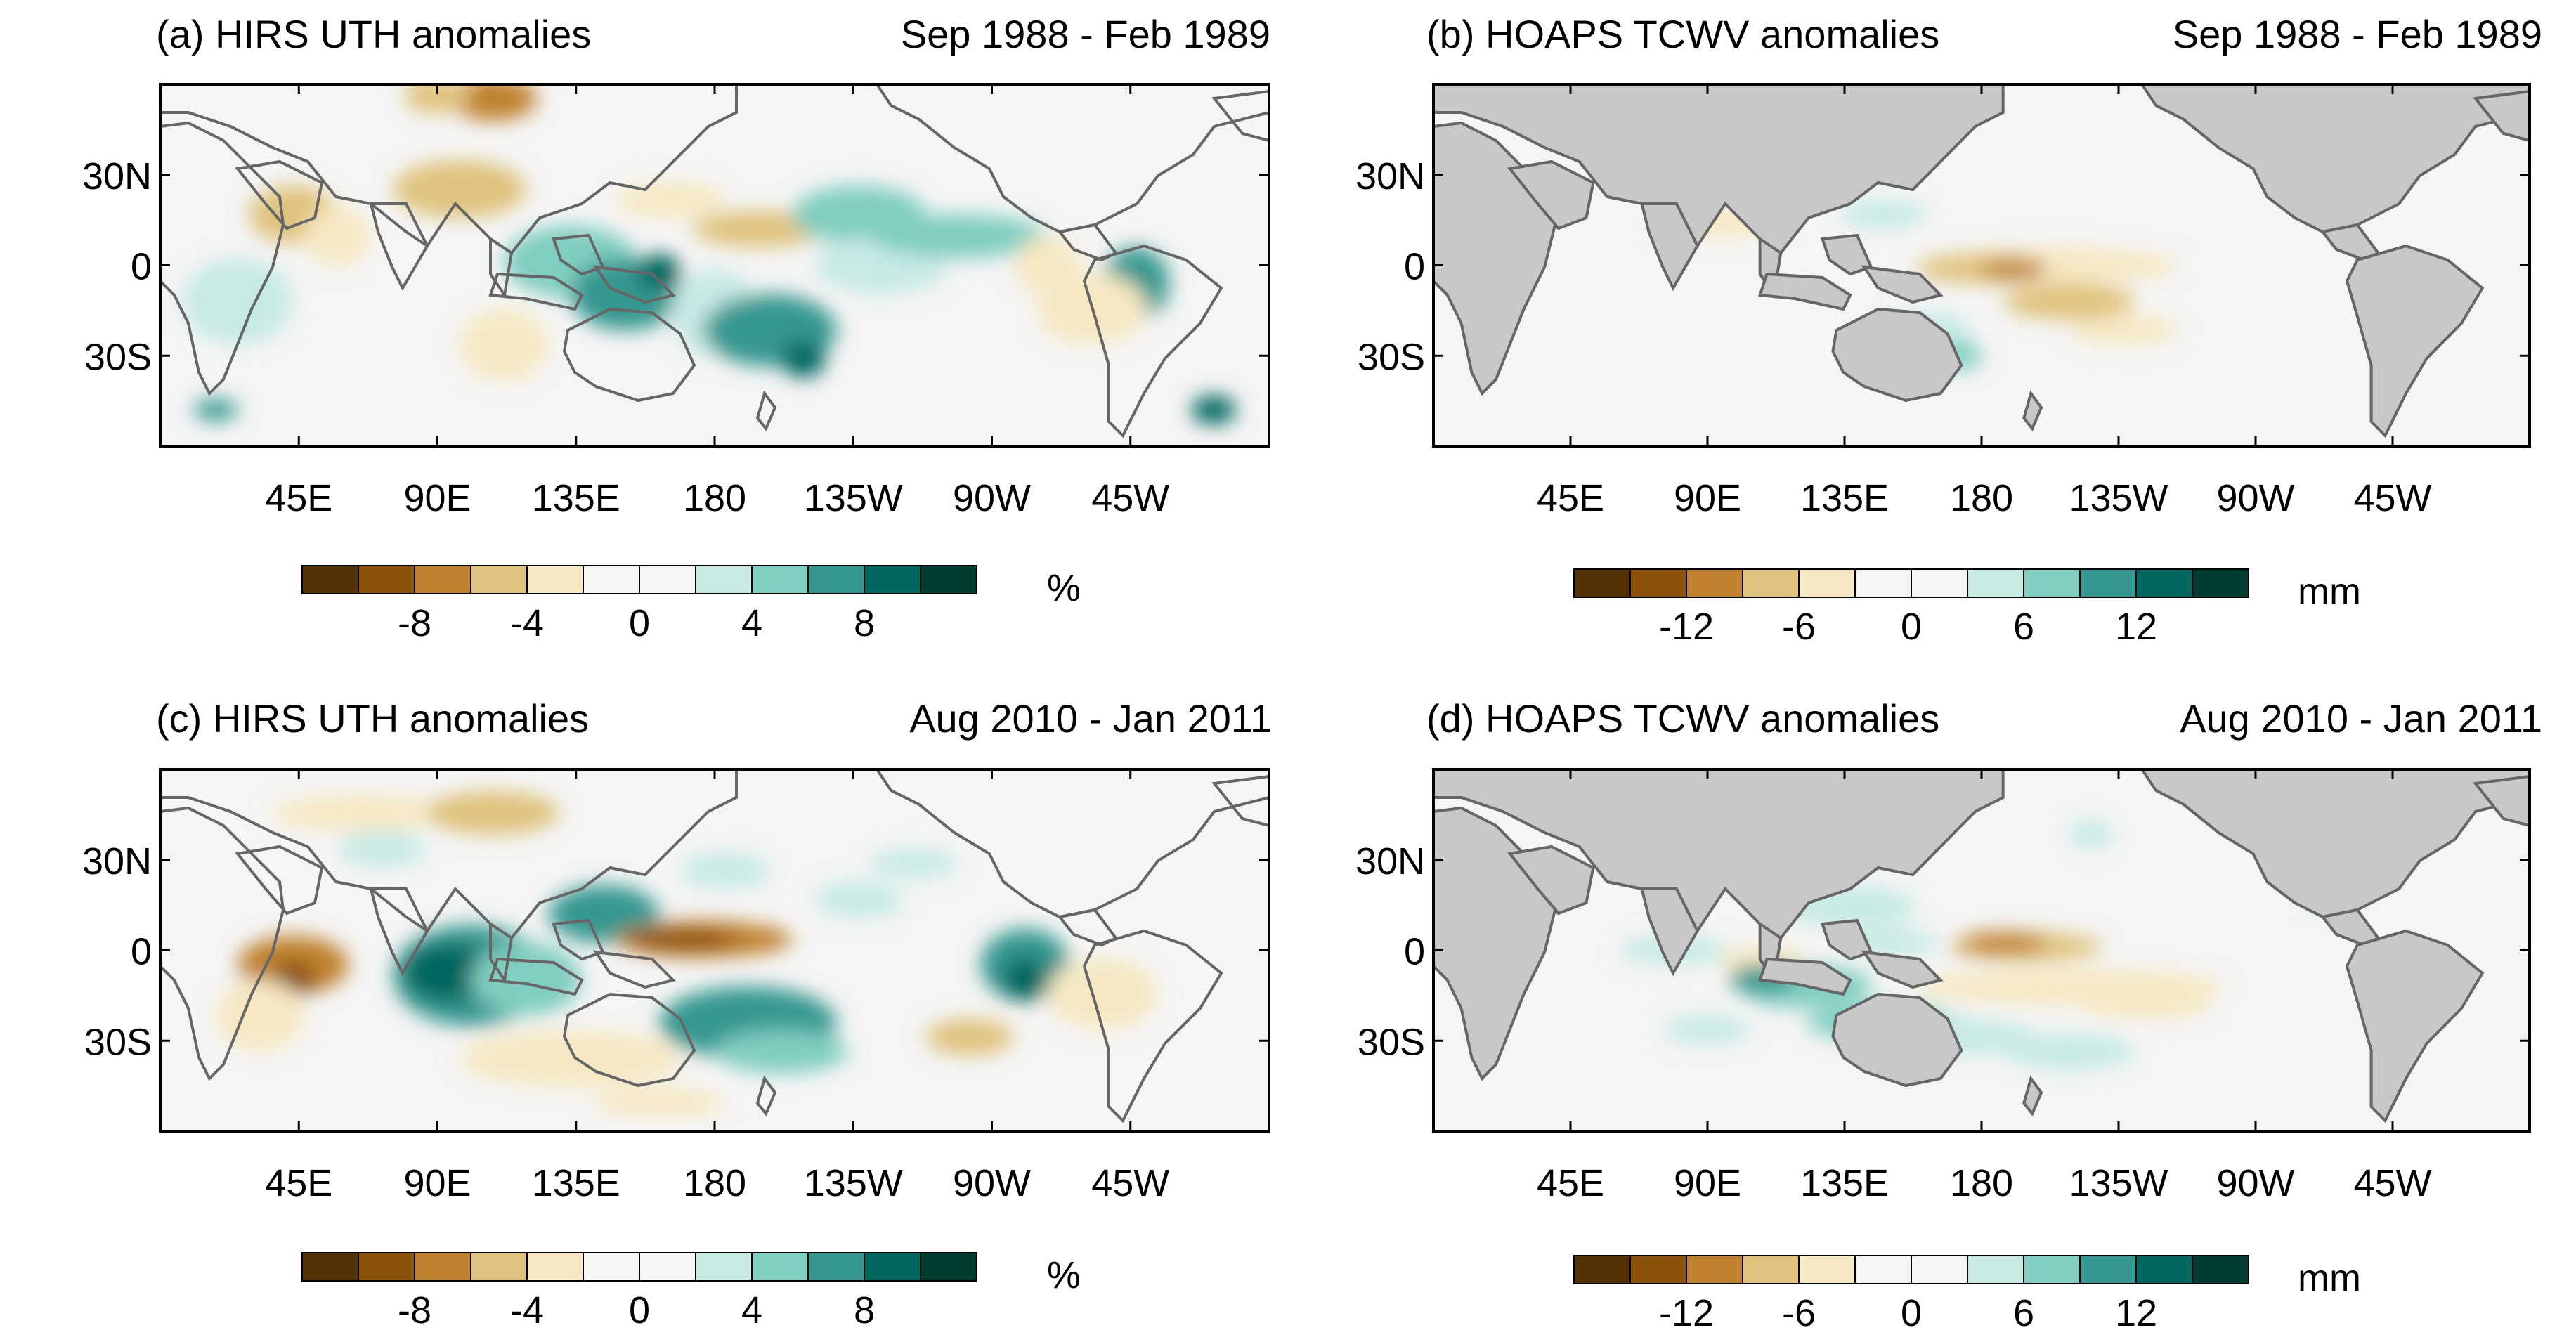  Describe the element at coordinates (372, 719) in the screenshot. I see `panel-title: (c) HIRS UTH anomalies` at that location.